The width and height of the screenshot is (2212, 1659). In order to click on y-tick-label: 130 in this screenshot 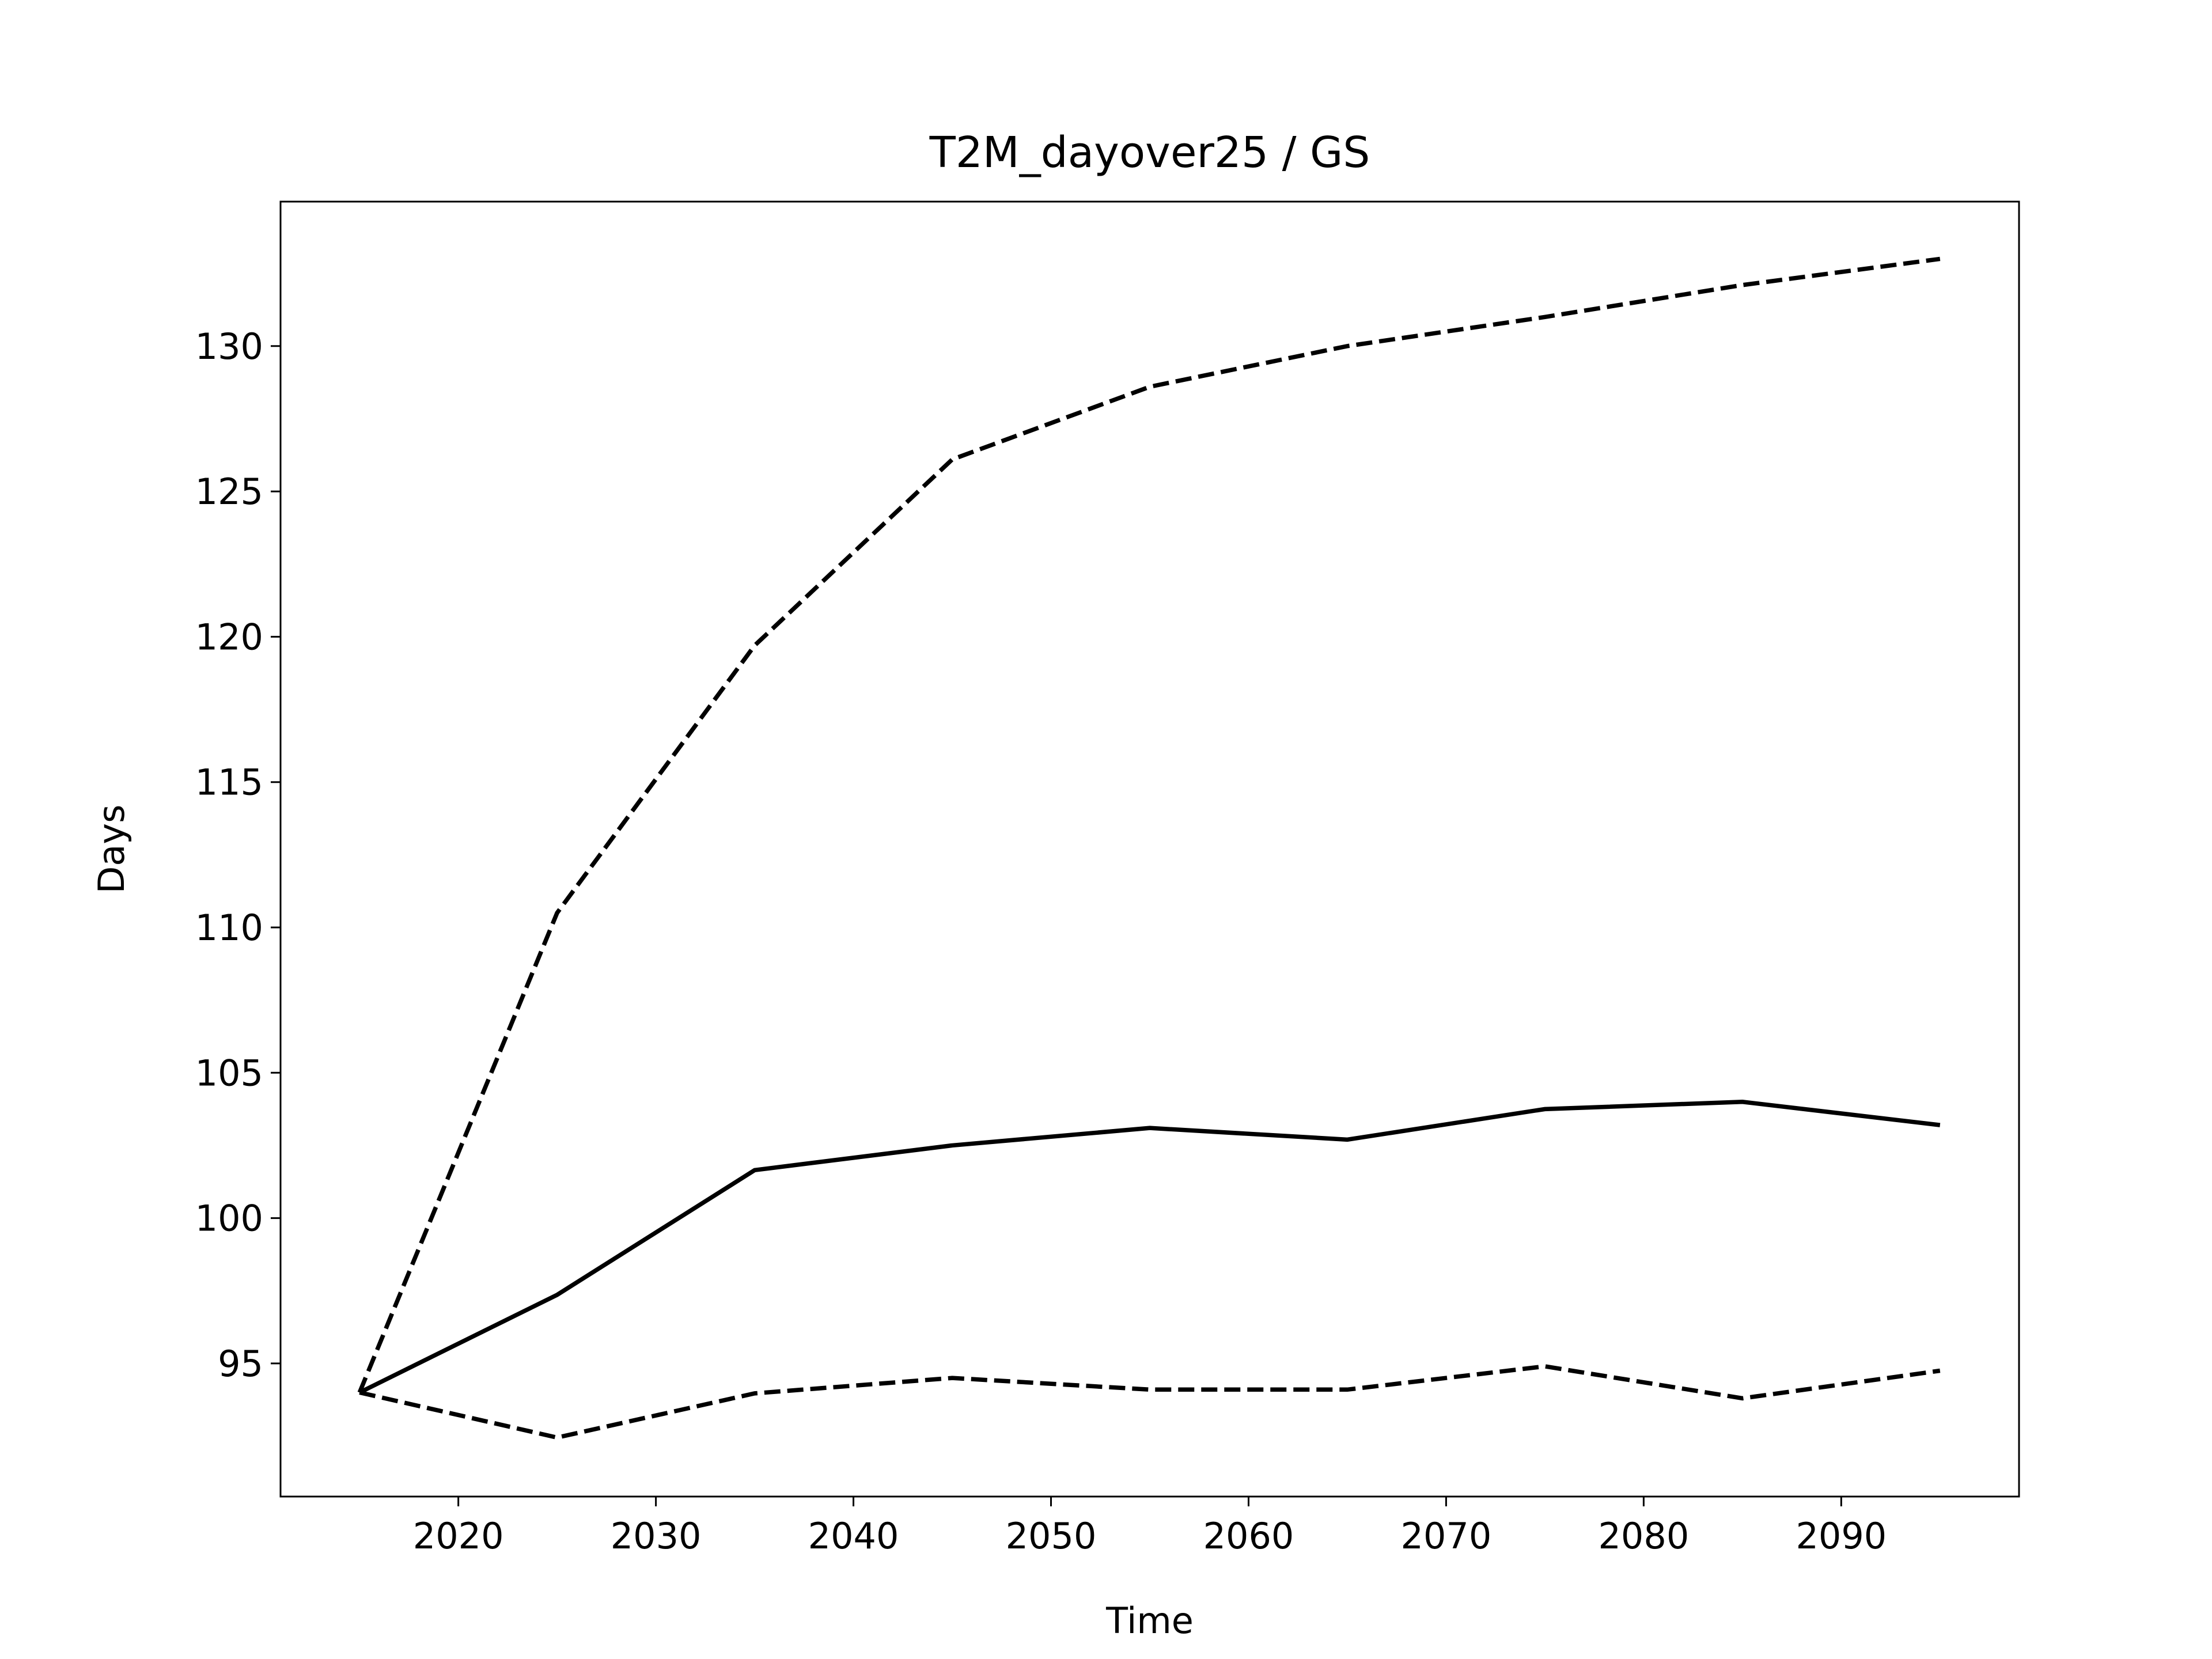, I will do `click(229, 346)`.